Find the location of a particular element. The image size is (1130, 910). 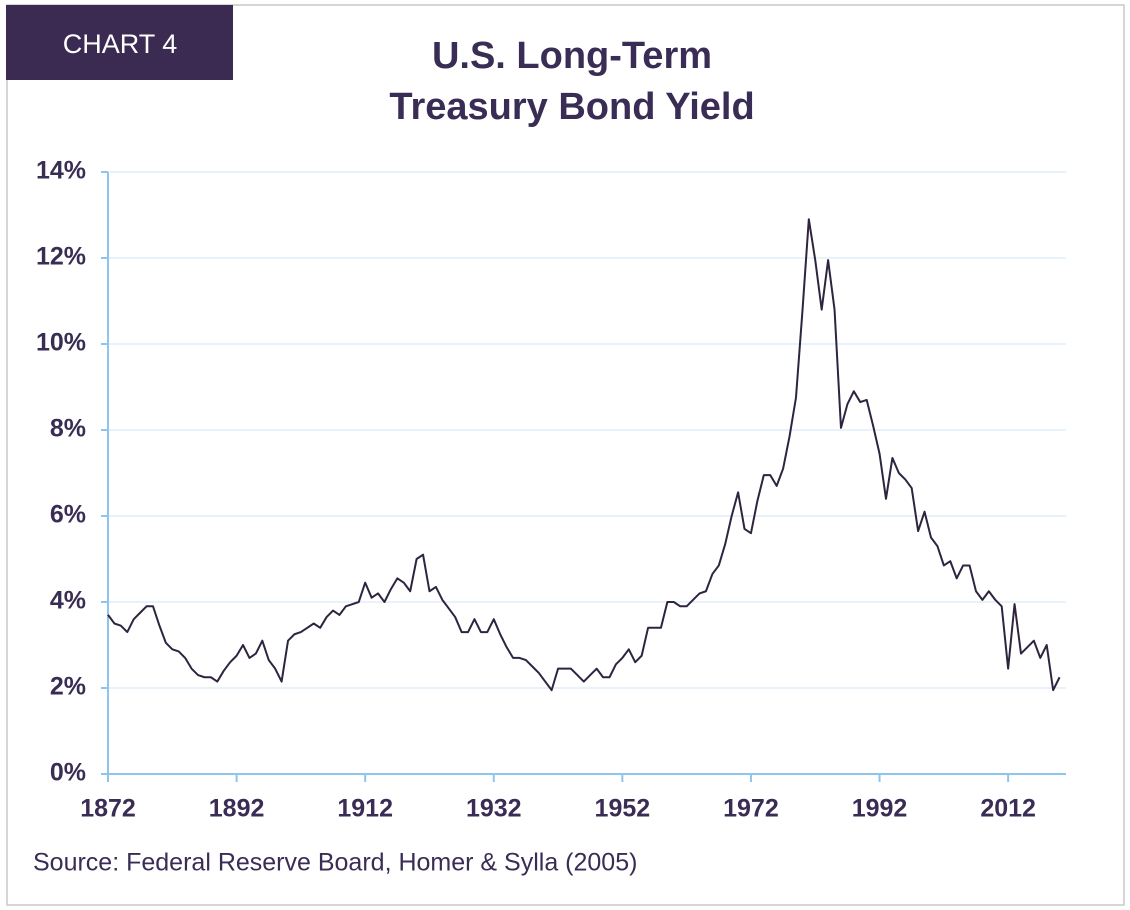

badge: CHART 4 is located at coordinates (120, 44).